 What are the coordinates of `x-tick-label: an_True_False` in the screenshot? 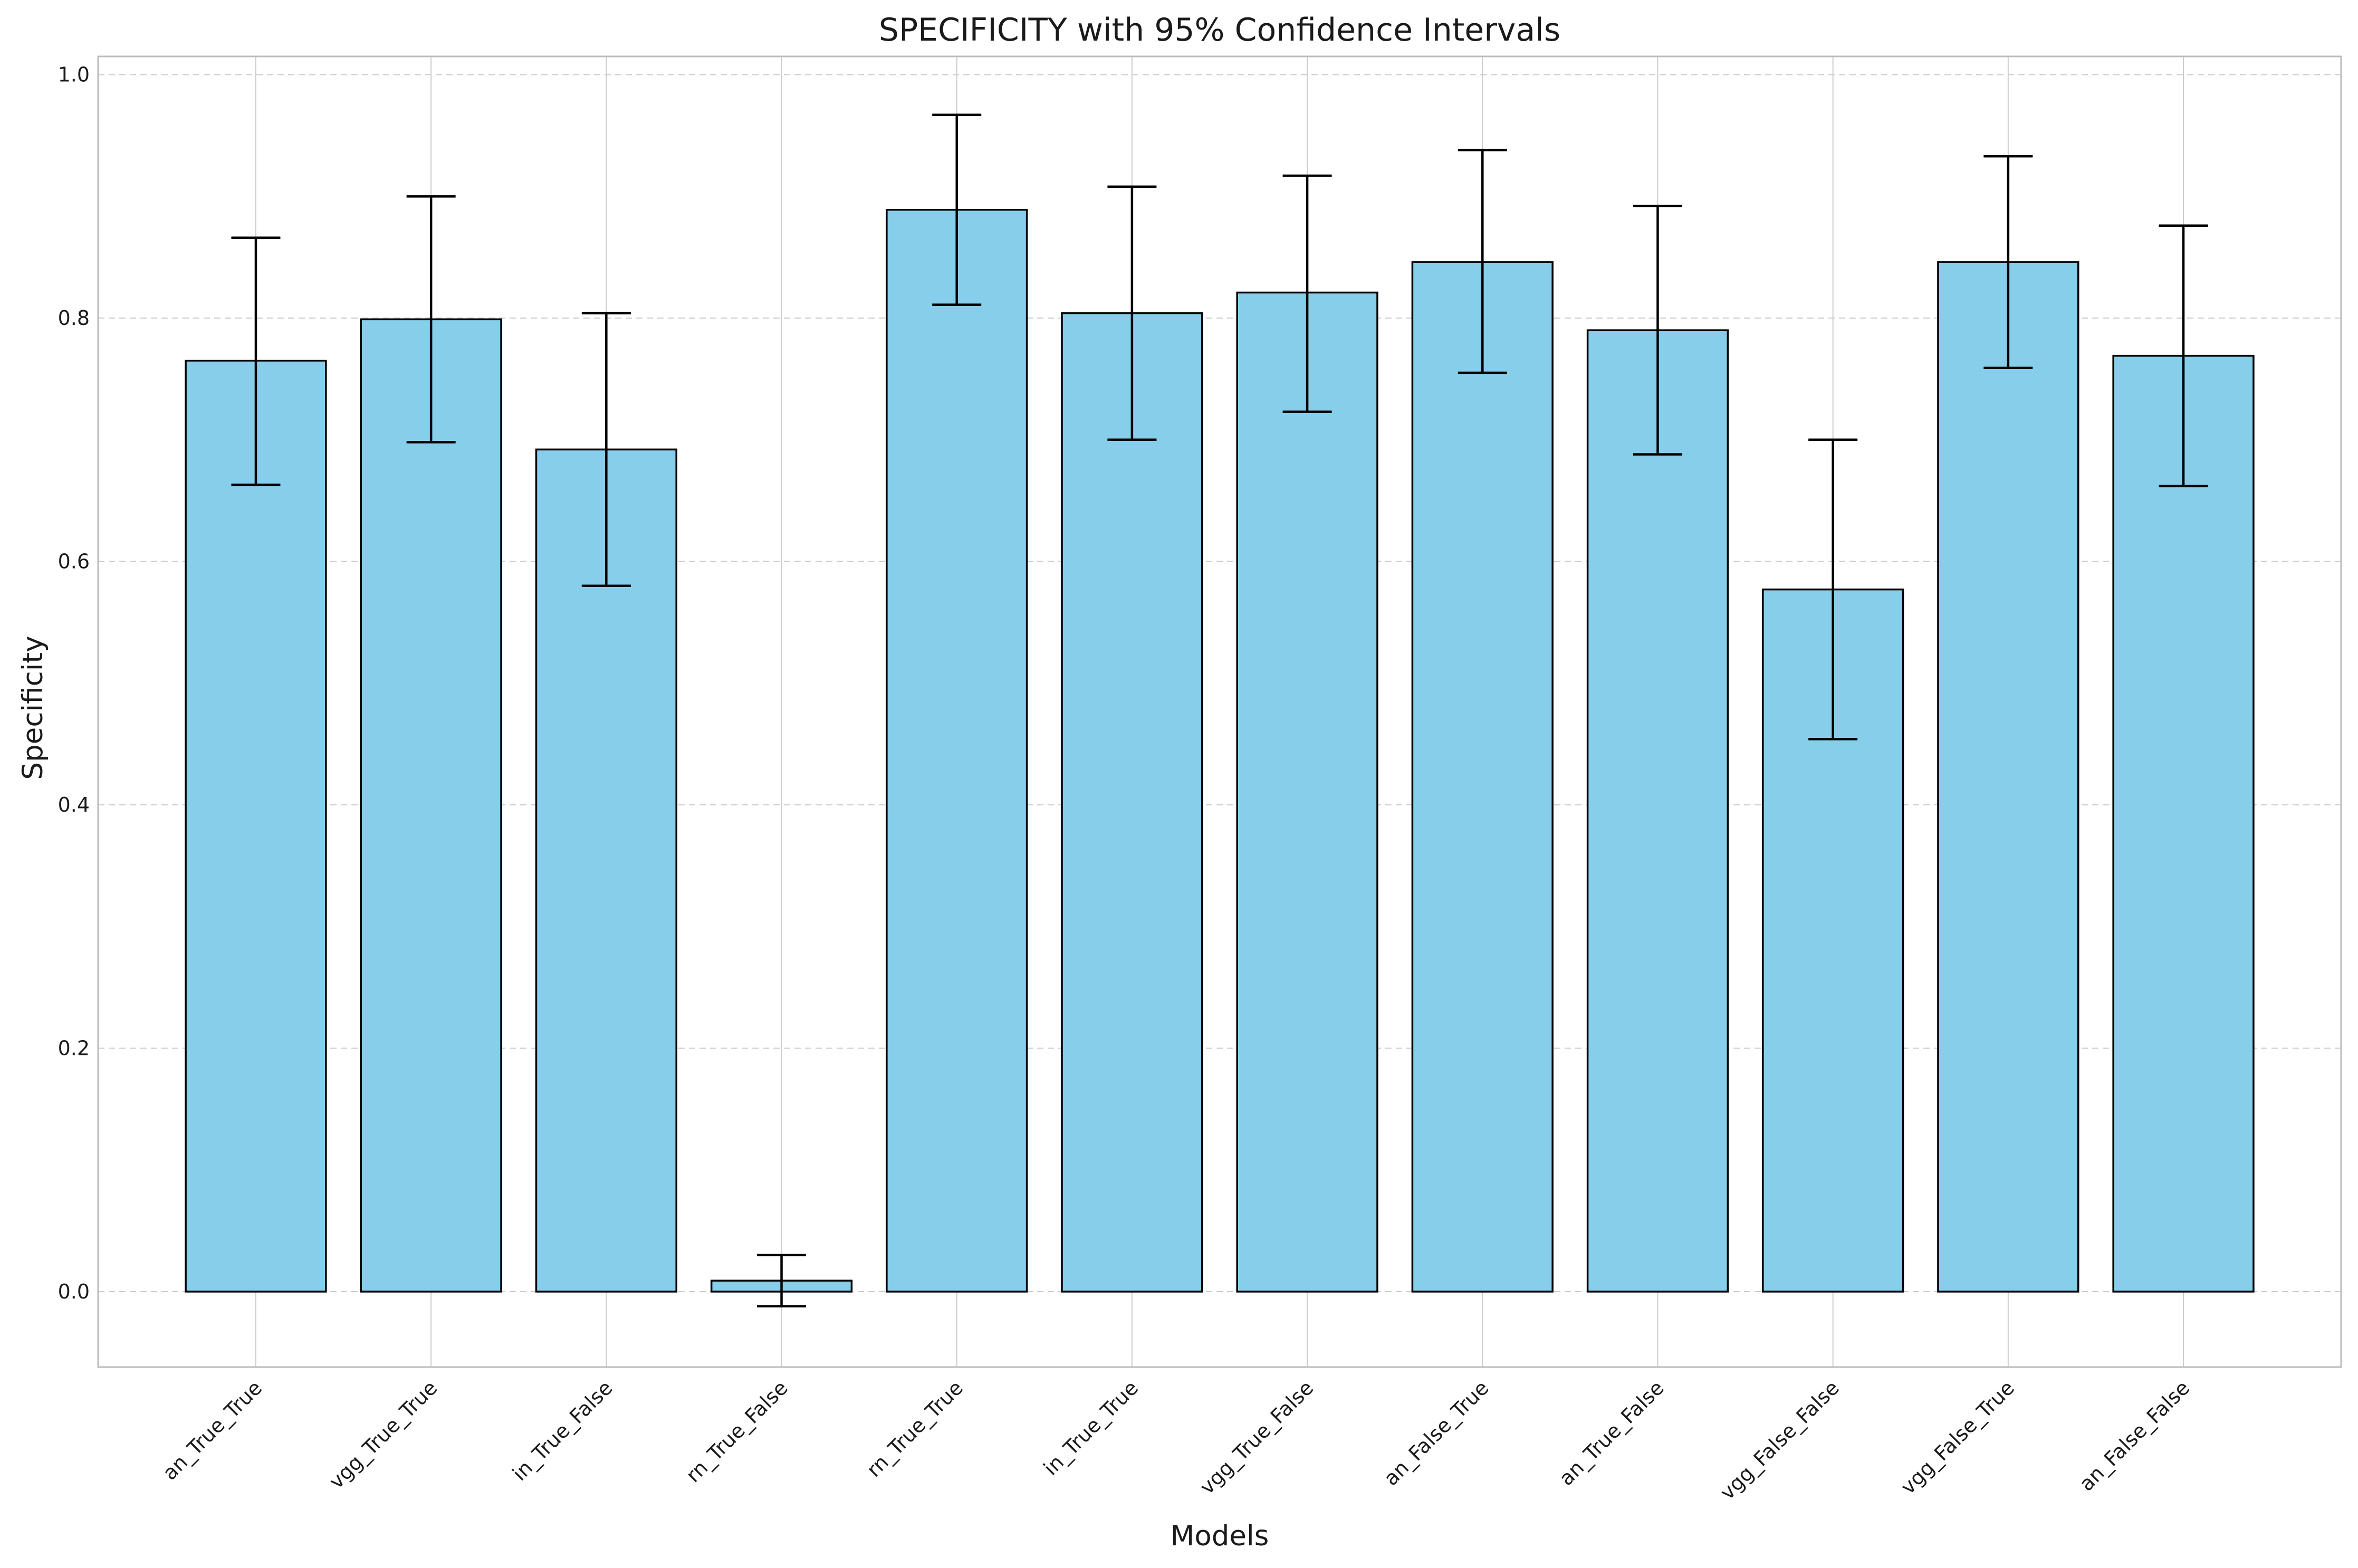 It's located at (1612, 1433).